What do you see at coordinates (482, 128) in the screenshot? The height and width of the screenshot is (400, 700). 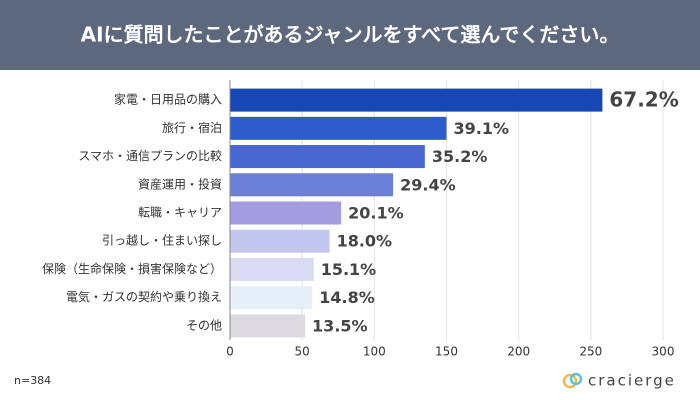 I see `value-label: 39.1%` at bounding box center [482, 128].